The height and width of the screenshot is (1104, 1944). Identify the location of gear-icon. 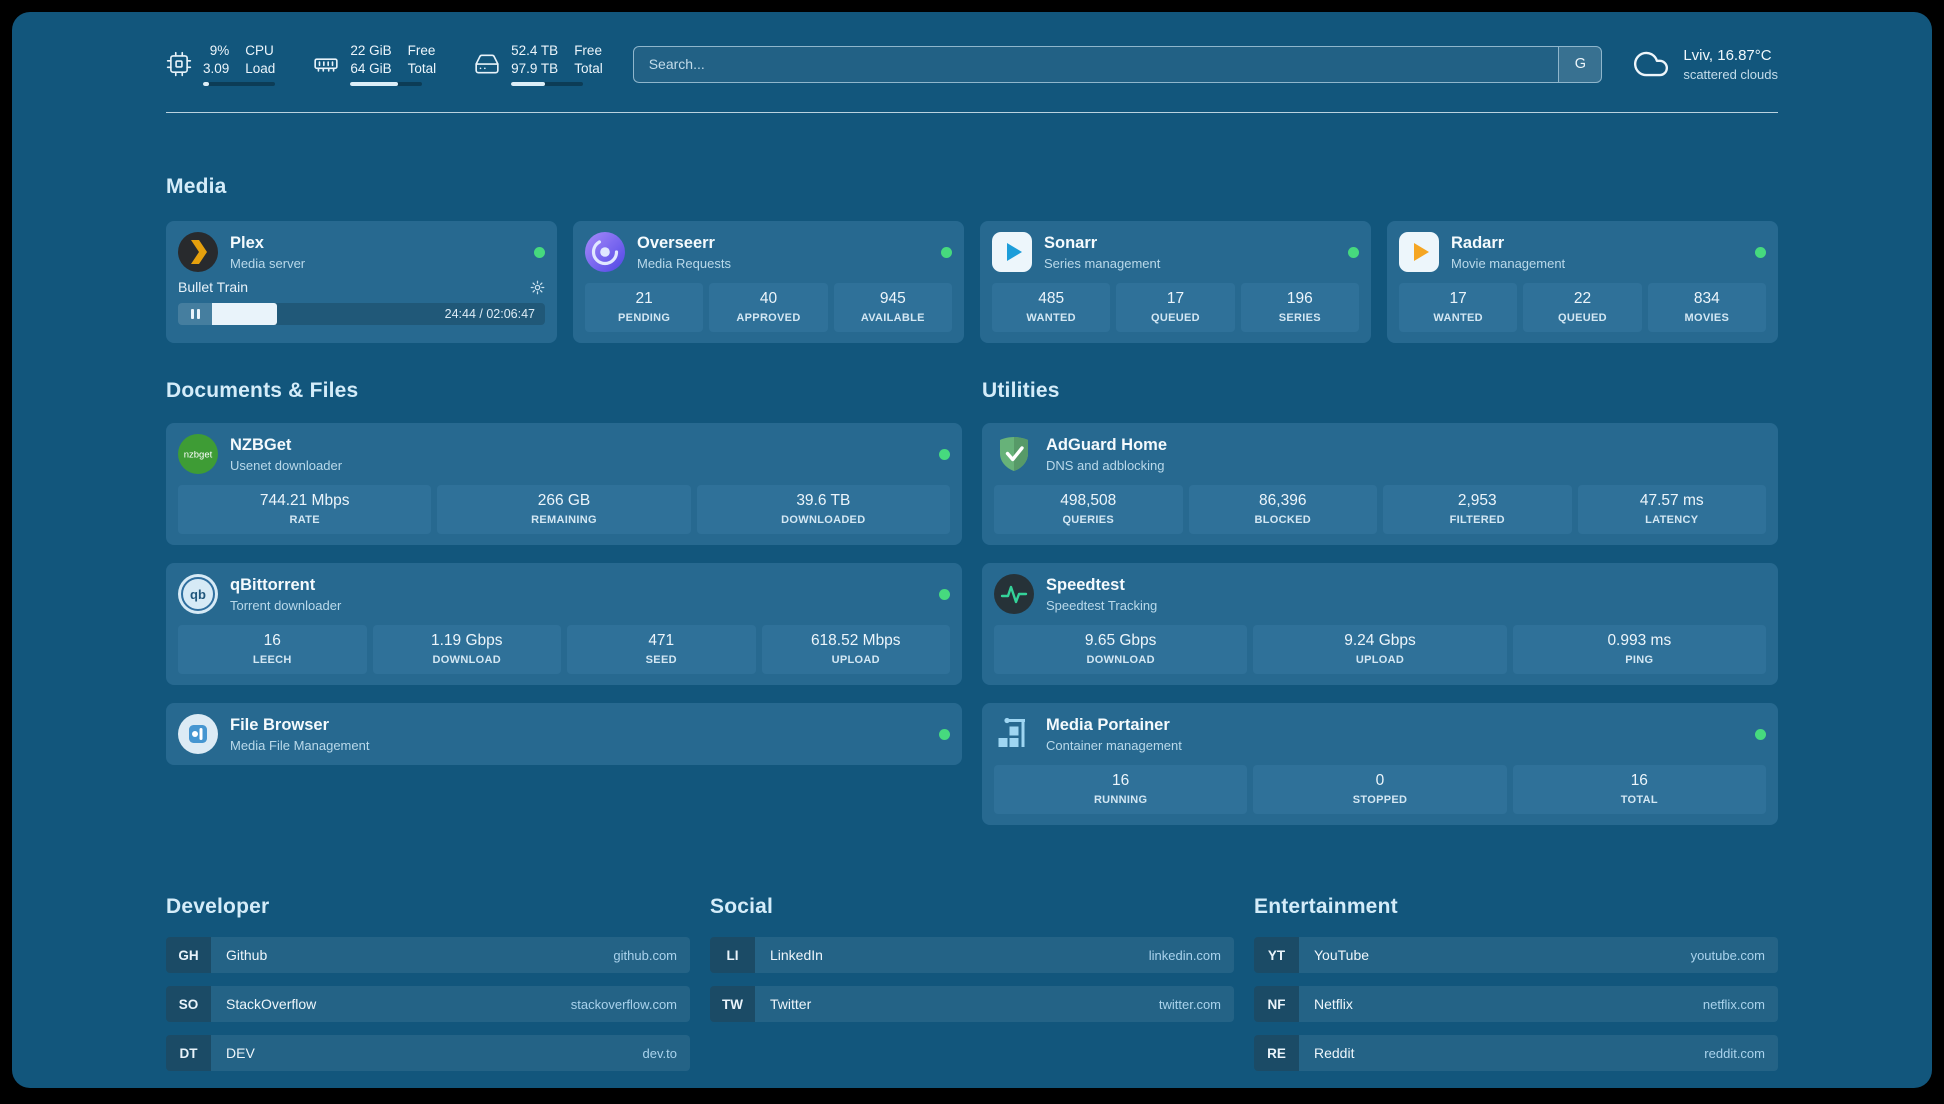
(537, 287).